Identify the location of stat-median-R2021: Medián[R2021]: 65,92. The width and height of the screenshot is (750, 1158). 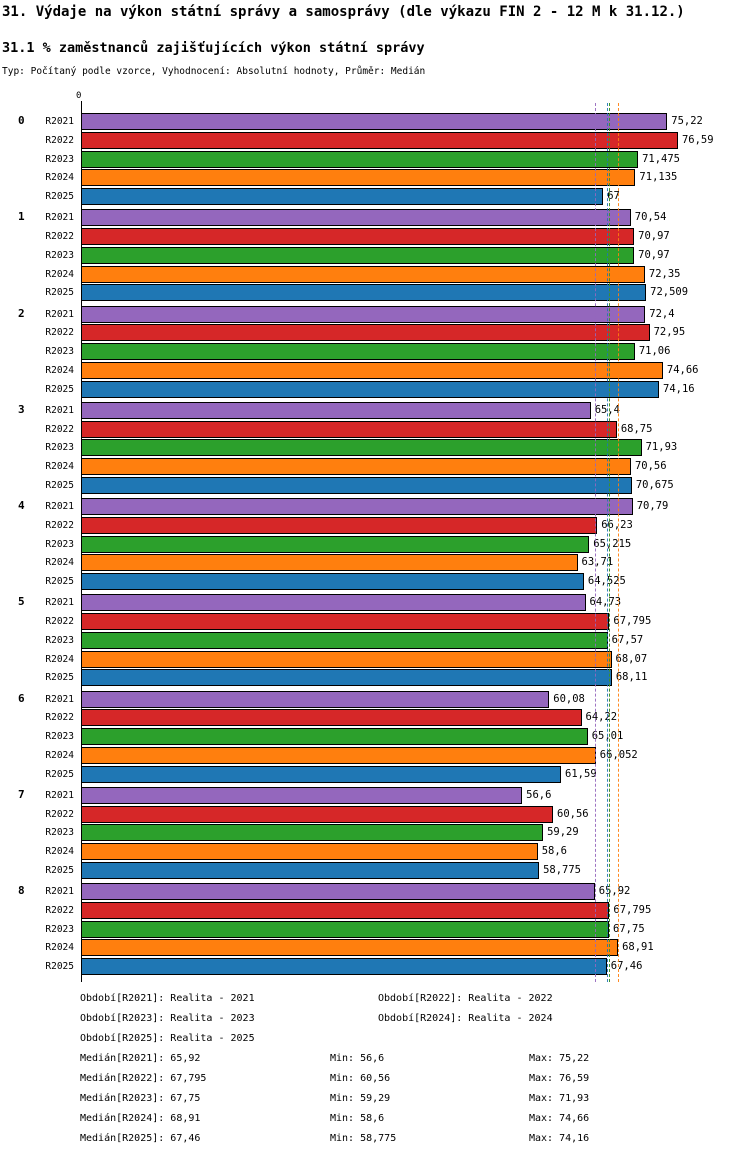
(140, 1058).